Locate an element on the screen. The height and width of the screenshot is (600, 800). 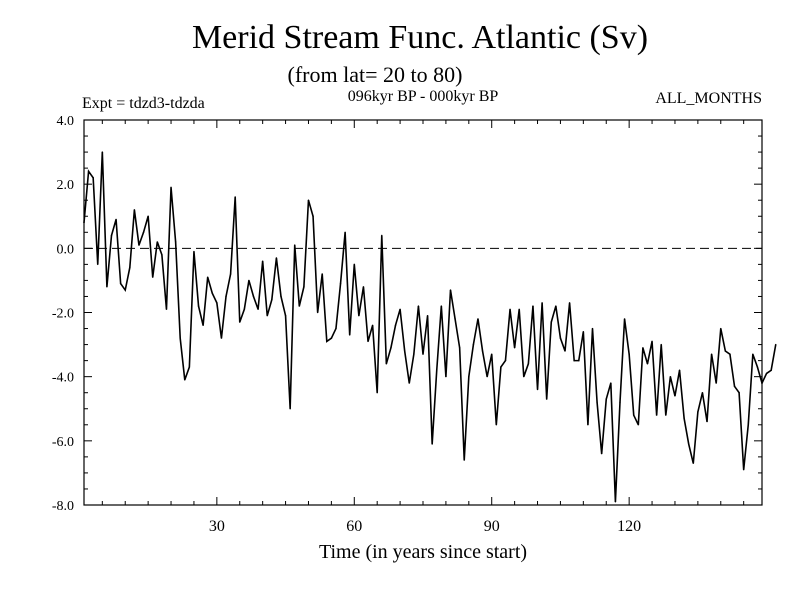
y-tick-label: 0.0 is located at coordinates (66, 249).